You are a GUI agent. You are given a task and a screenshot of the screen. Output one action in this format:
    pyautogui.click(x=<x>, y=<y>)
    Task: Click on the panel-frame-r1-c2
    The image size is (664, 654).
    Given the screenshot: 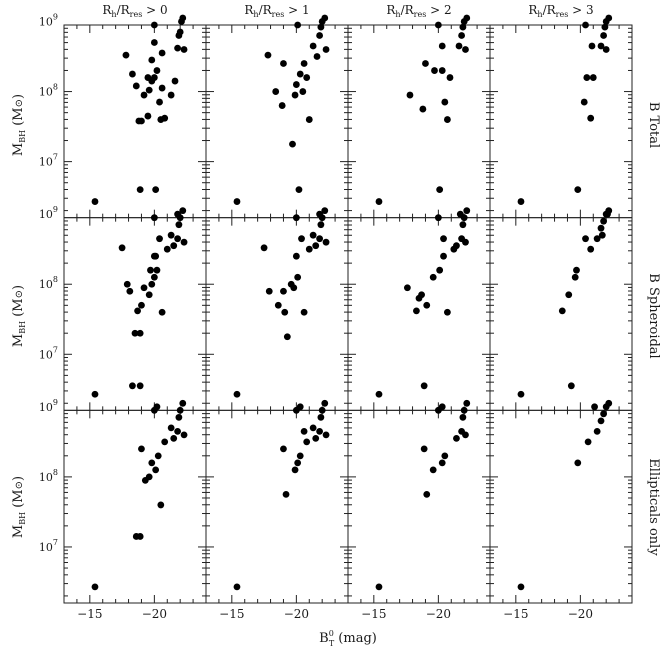 What is the action you would take?
    pyautogui.click(x=277, y=121)
    